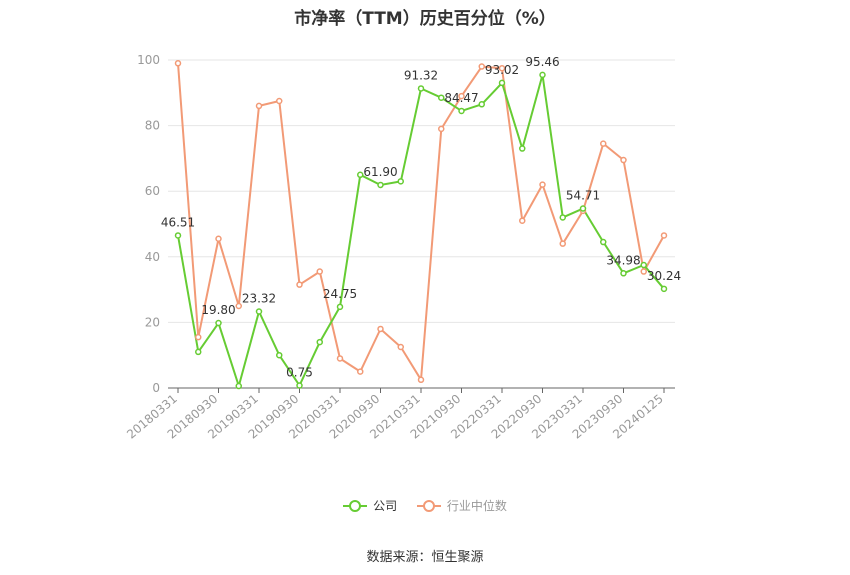  I want to click on legend-item-industry-median: 行业中位数, so click(461, 505).